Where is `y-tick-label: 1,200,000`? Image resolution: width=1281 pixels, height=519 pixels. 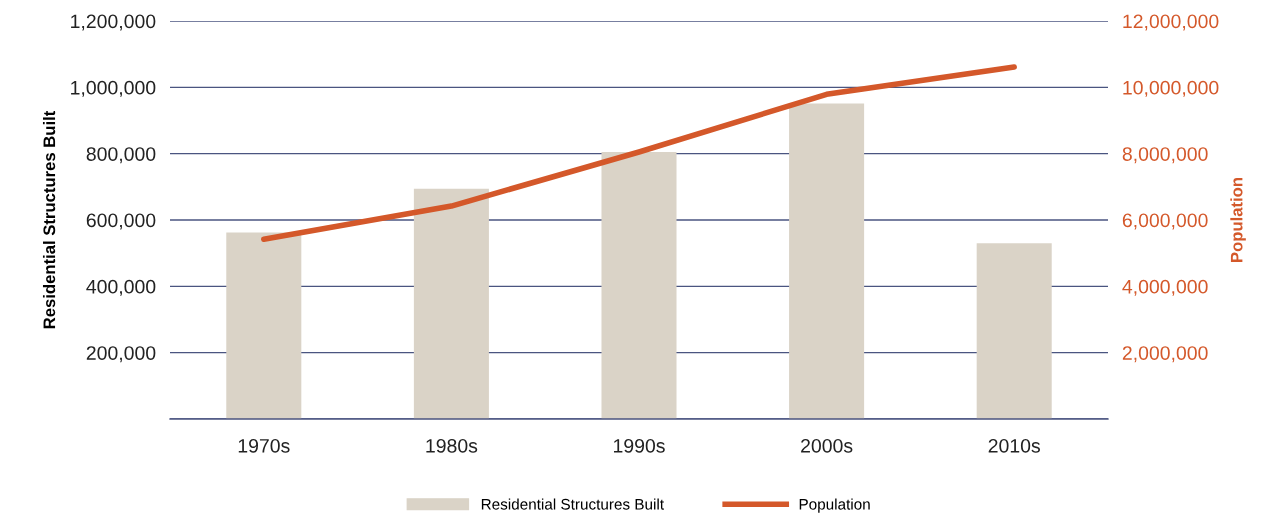 y-tick-label: 1,200,000 is located at coordinates (113, 22).